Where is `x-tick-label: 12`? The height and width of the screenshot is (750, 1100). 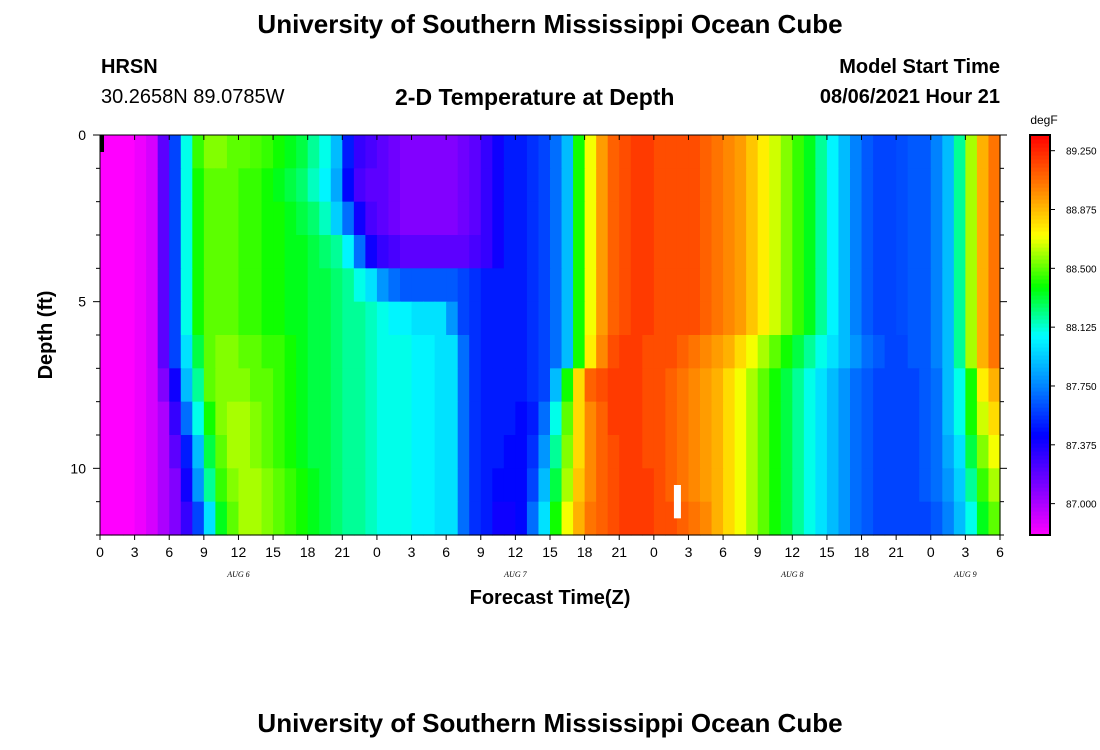 x-tick-label: 12 is located at coordinates (239, 552).